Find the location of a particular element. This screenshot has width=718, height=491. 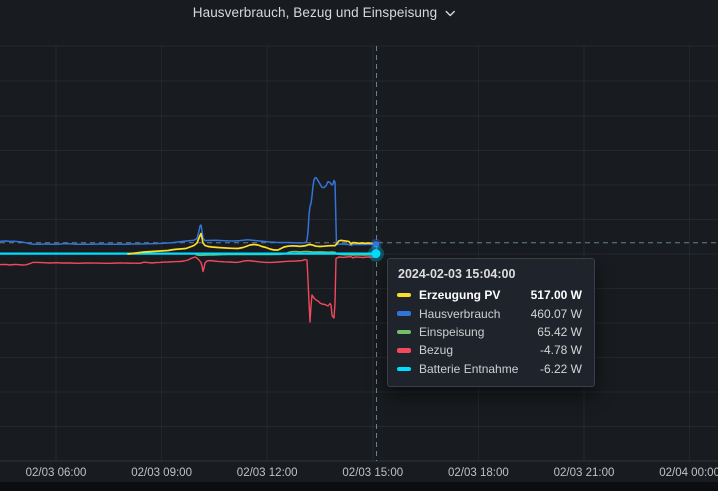

tooltip-series-value: -6.22 W is located at coordinates (560, 368).